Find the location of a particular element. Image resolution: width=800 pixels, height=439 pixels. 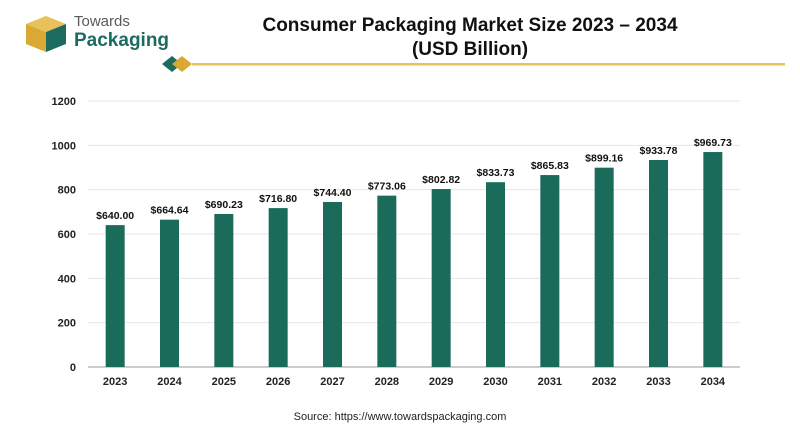

logo-text-packaging: Packaging is located at coordinates (122, 40).